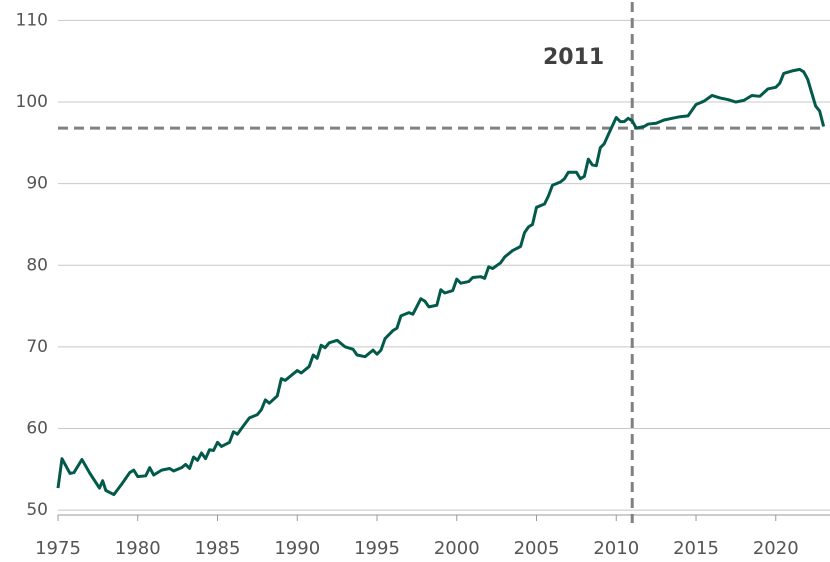  What do you see at coordinates (37, 510) in the screenshot?
I see `y-tick-label: 50` at bounding box center [37, 510].